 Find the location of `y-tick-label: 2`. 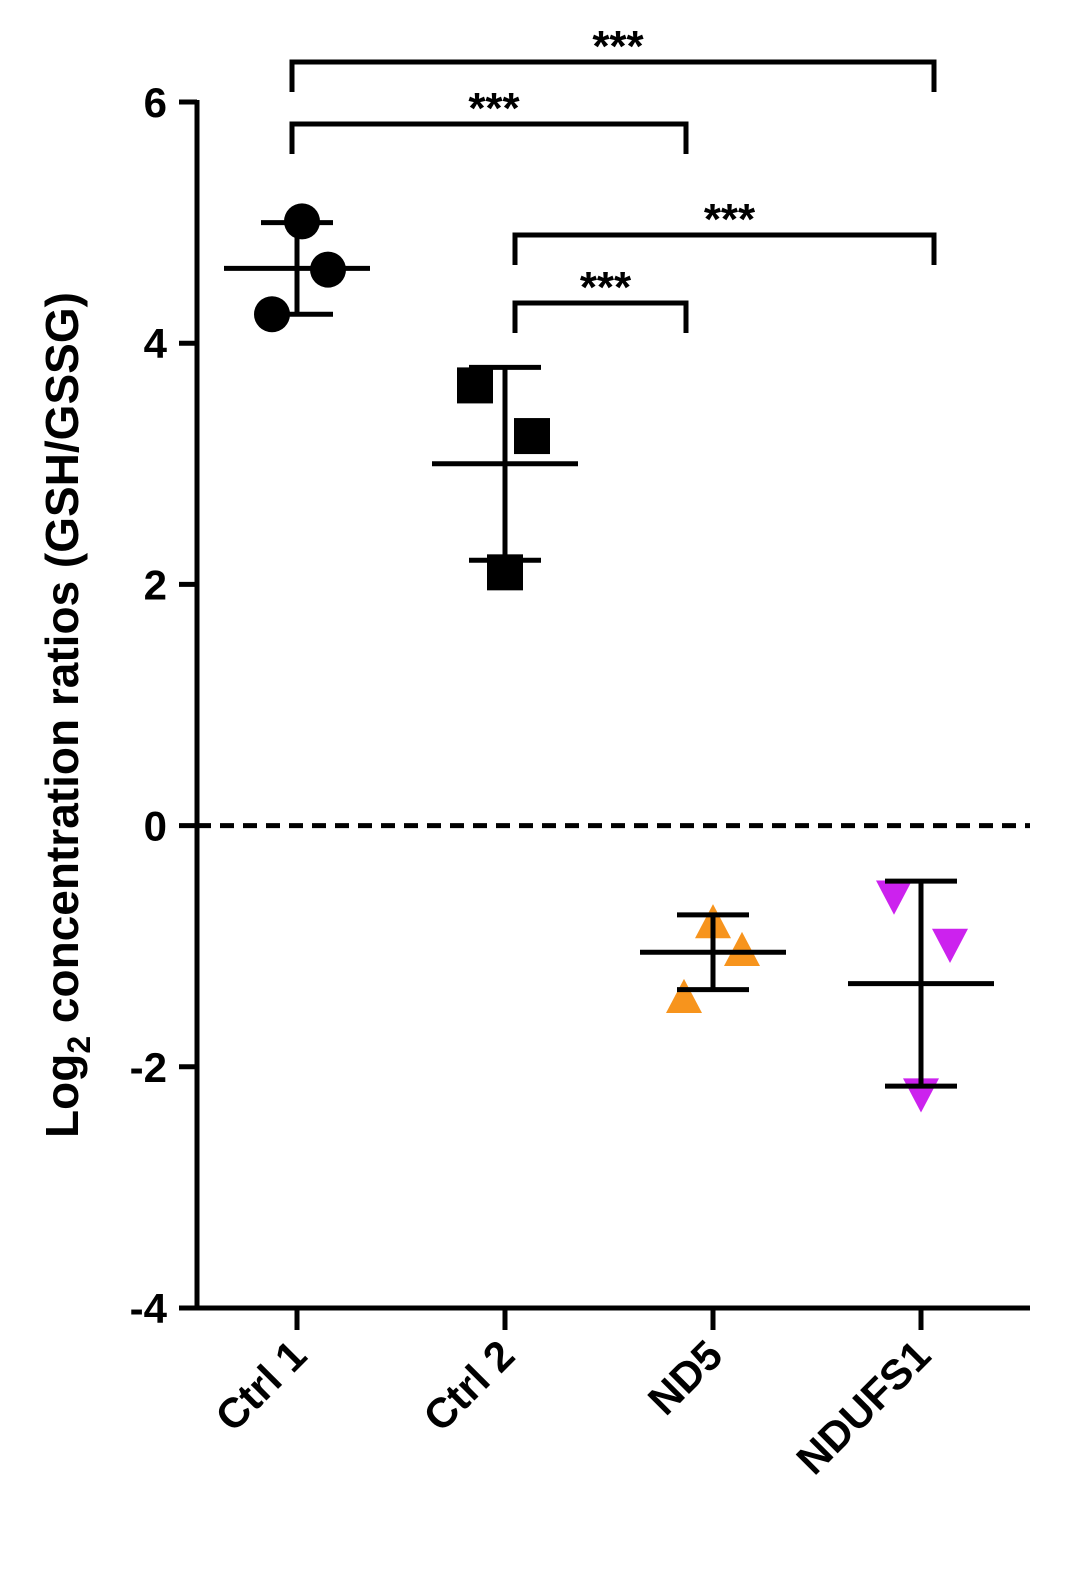

y-tick-label: 2 is located at coordinates (155, 584).